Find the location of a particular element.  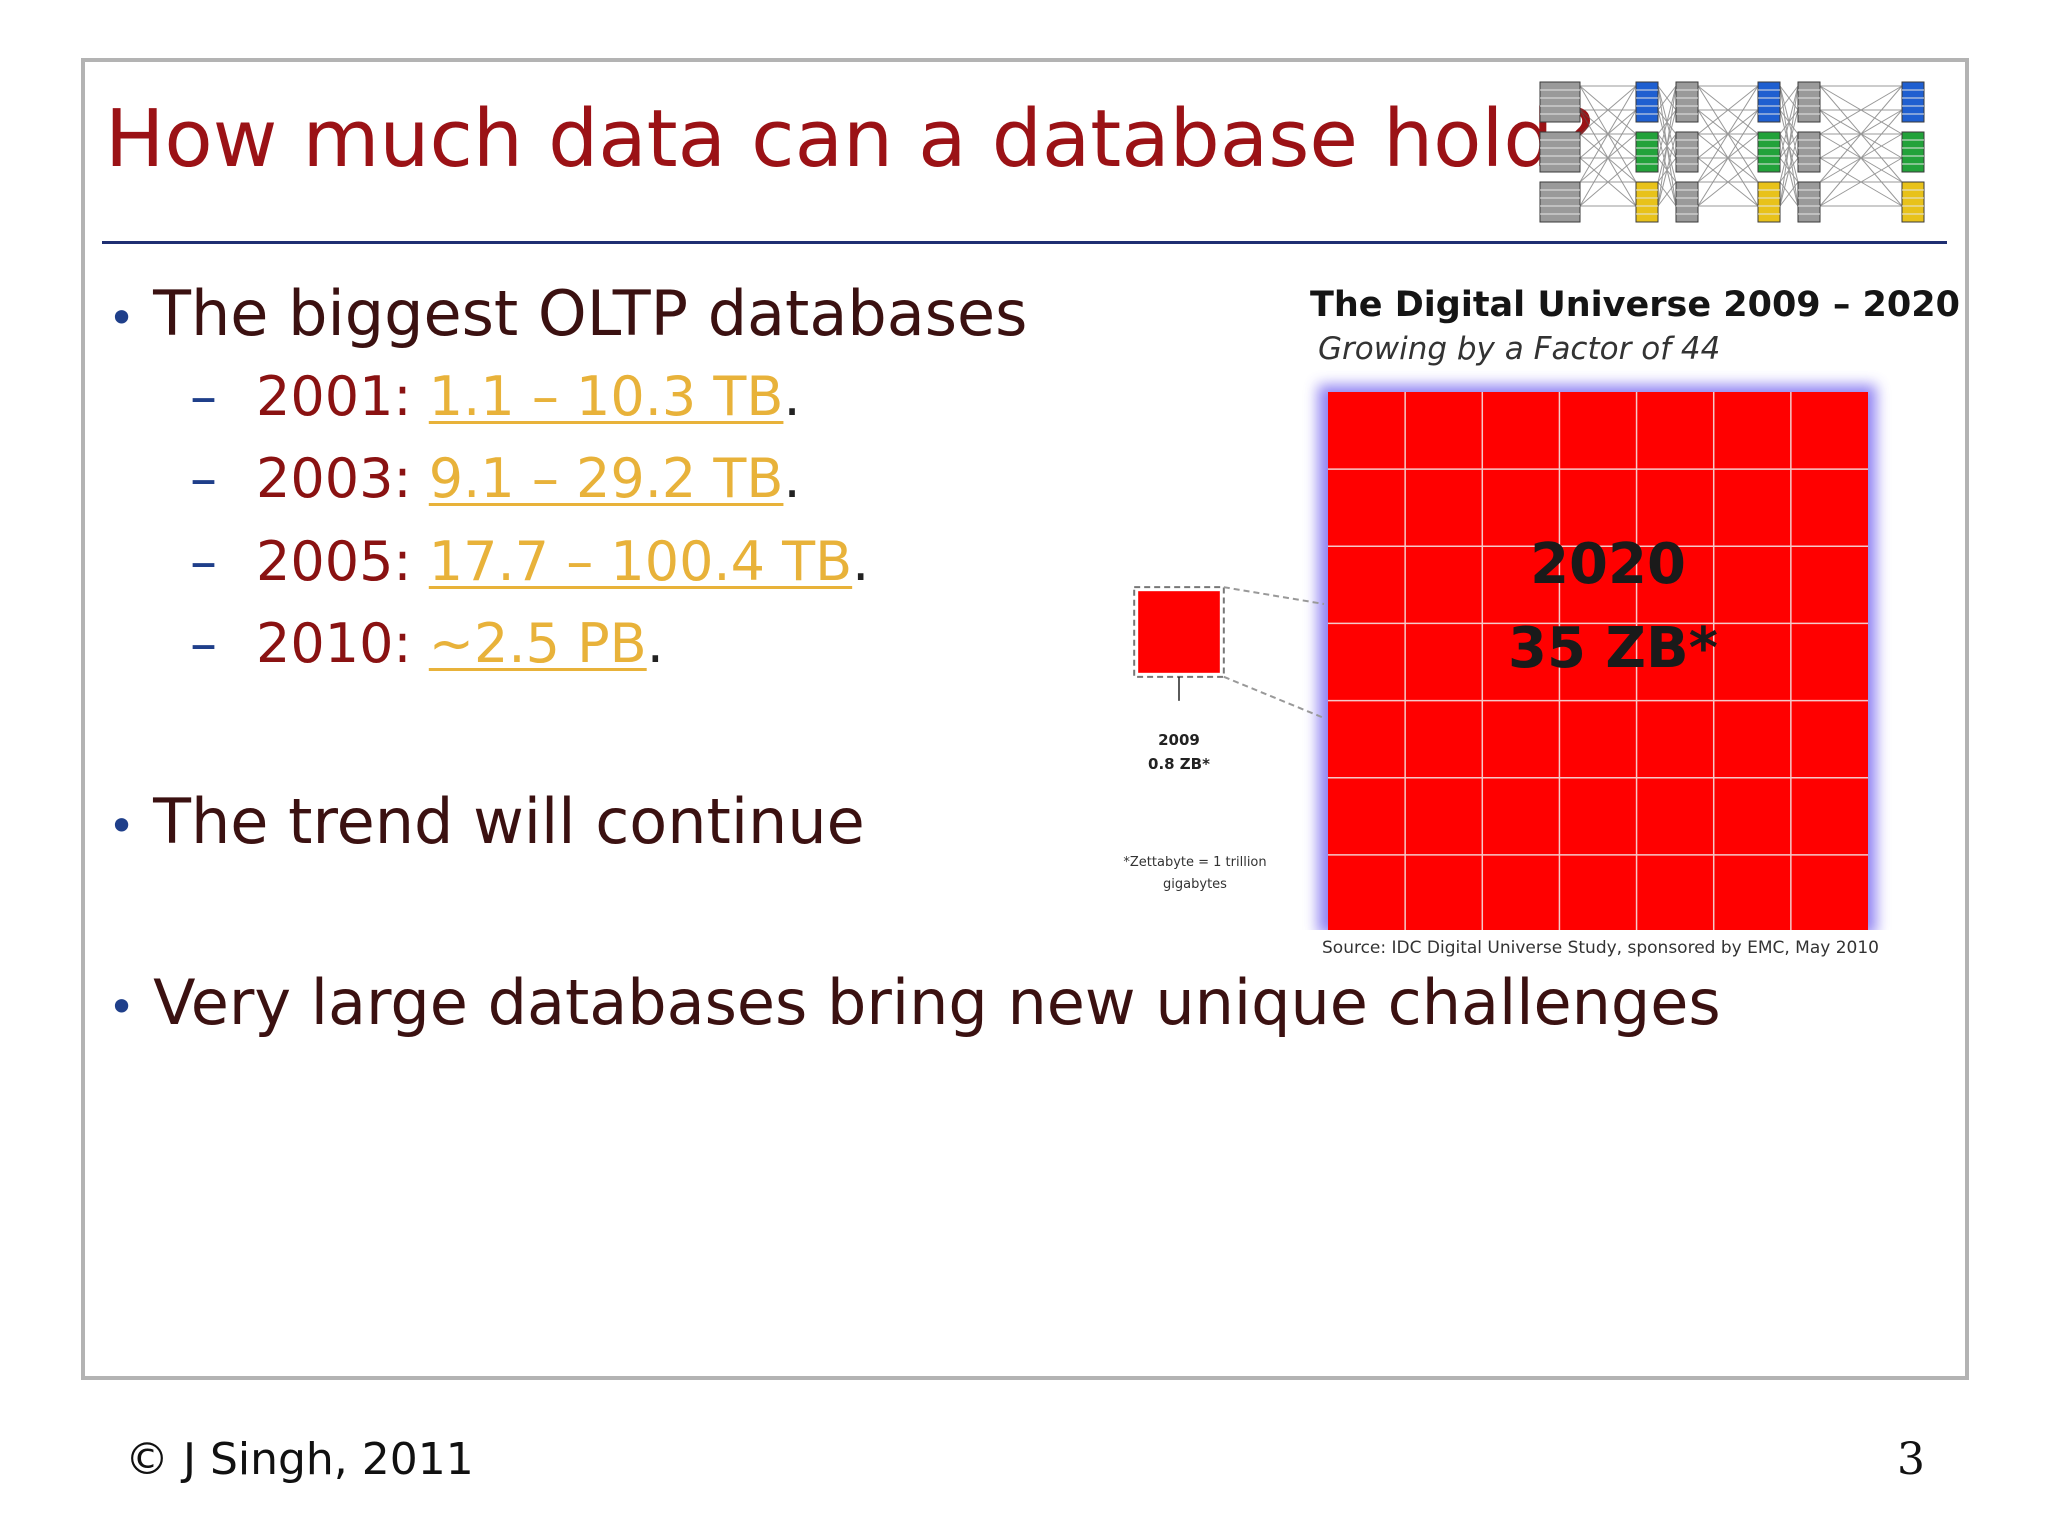

bullet-oltp: • The biggest OLTP databases is located at coordinates (567, 314).